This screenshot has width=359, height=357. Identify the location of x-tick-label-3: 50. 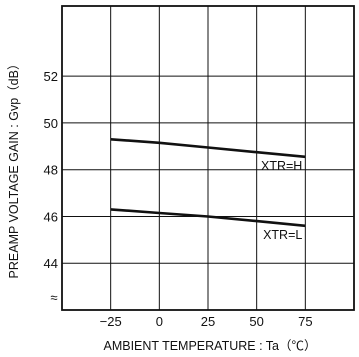
(256, 321).